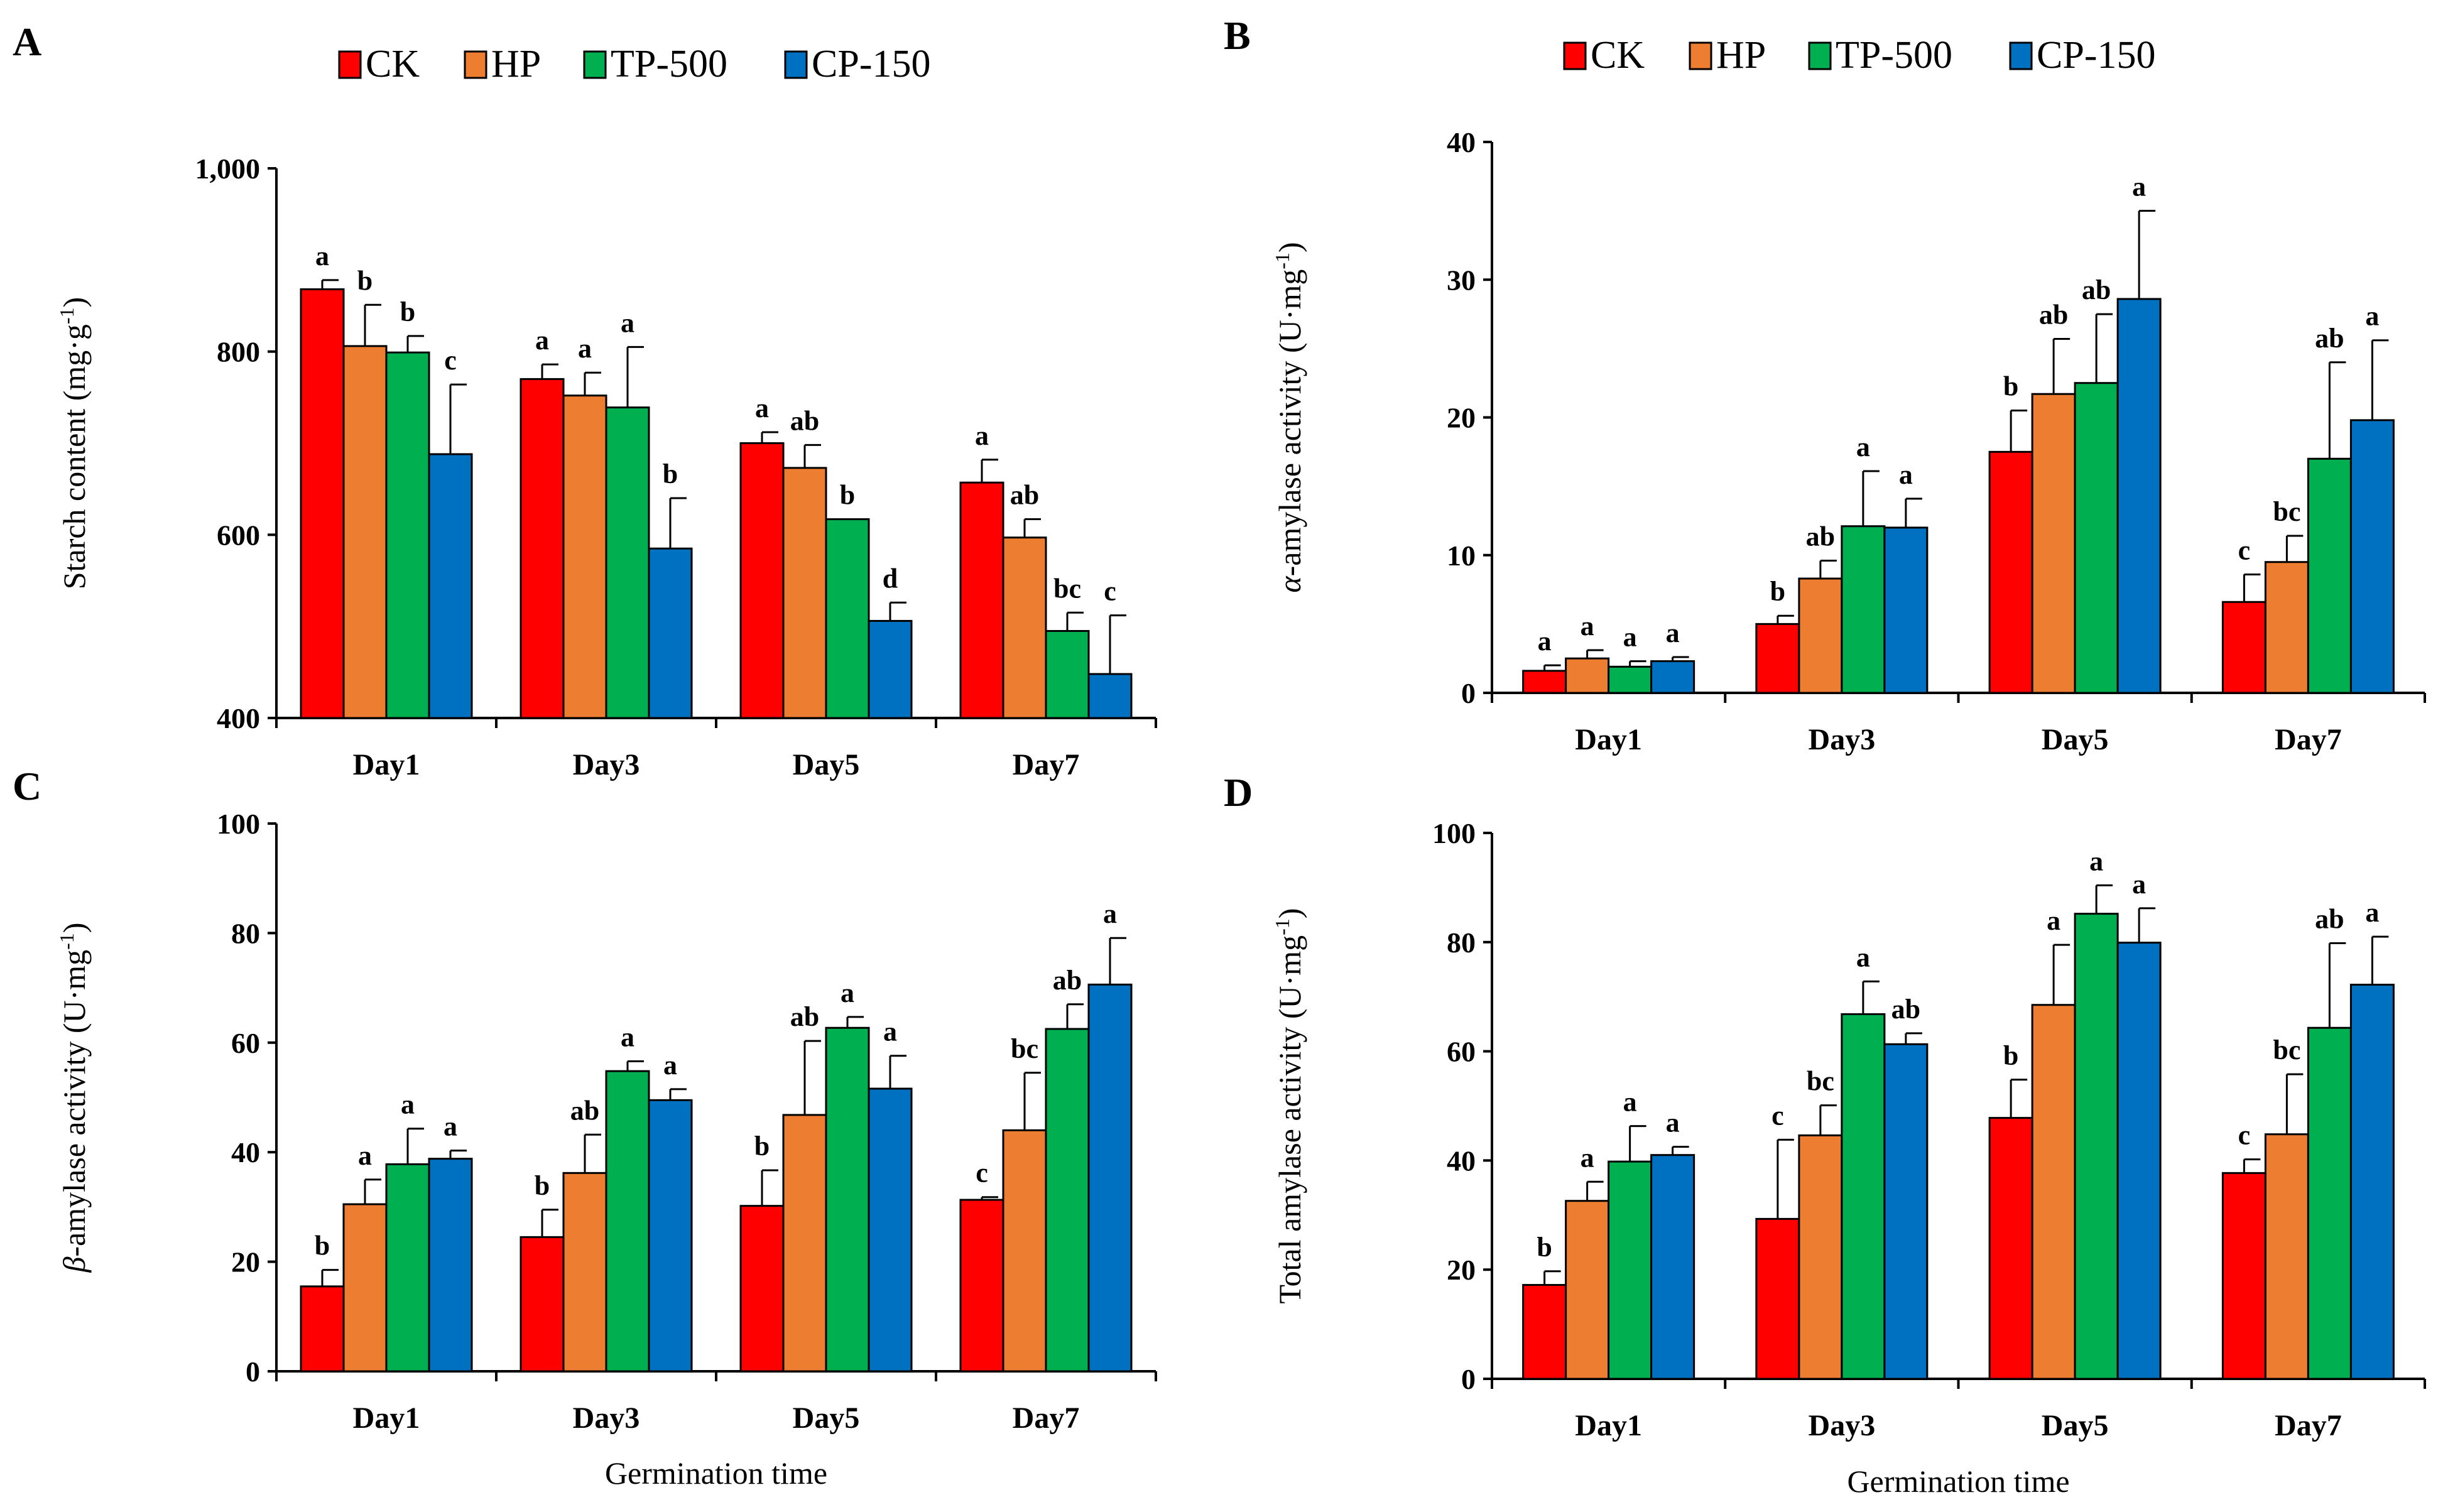 This screenshot has width=2438, height=1512. Describe the element at coordinates (27, 786) in the screenshot. I see `panel-letter: C` at that location.